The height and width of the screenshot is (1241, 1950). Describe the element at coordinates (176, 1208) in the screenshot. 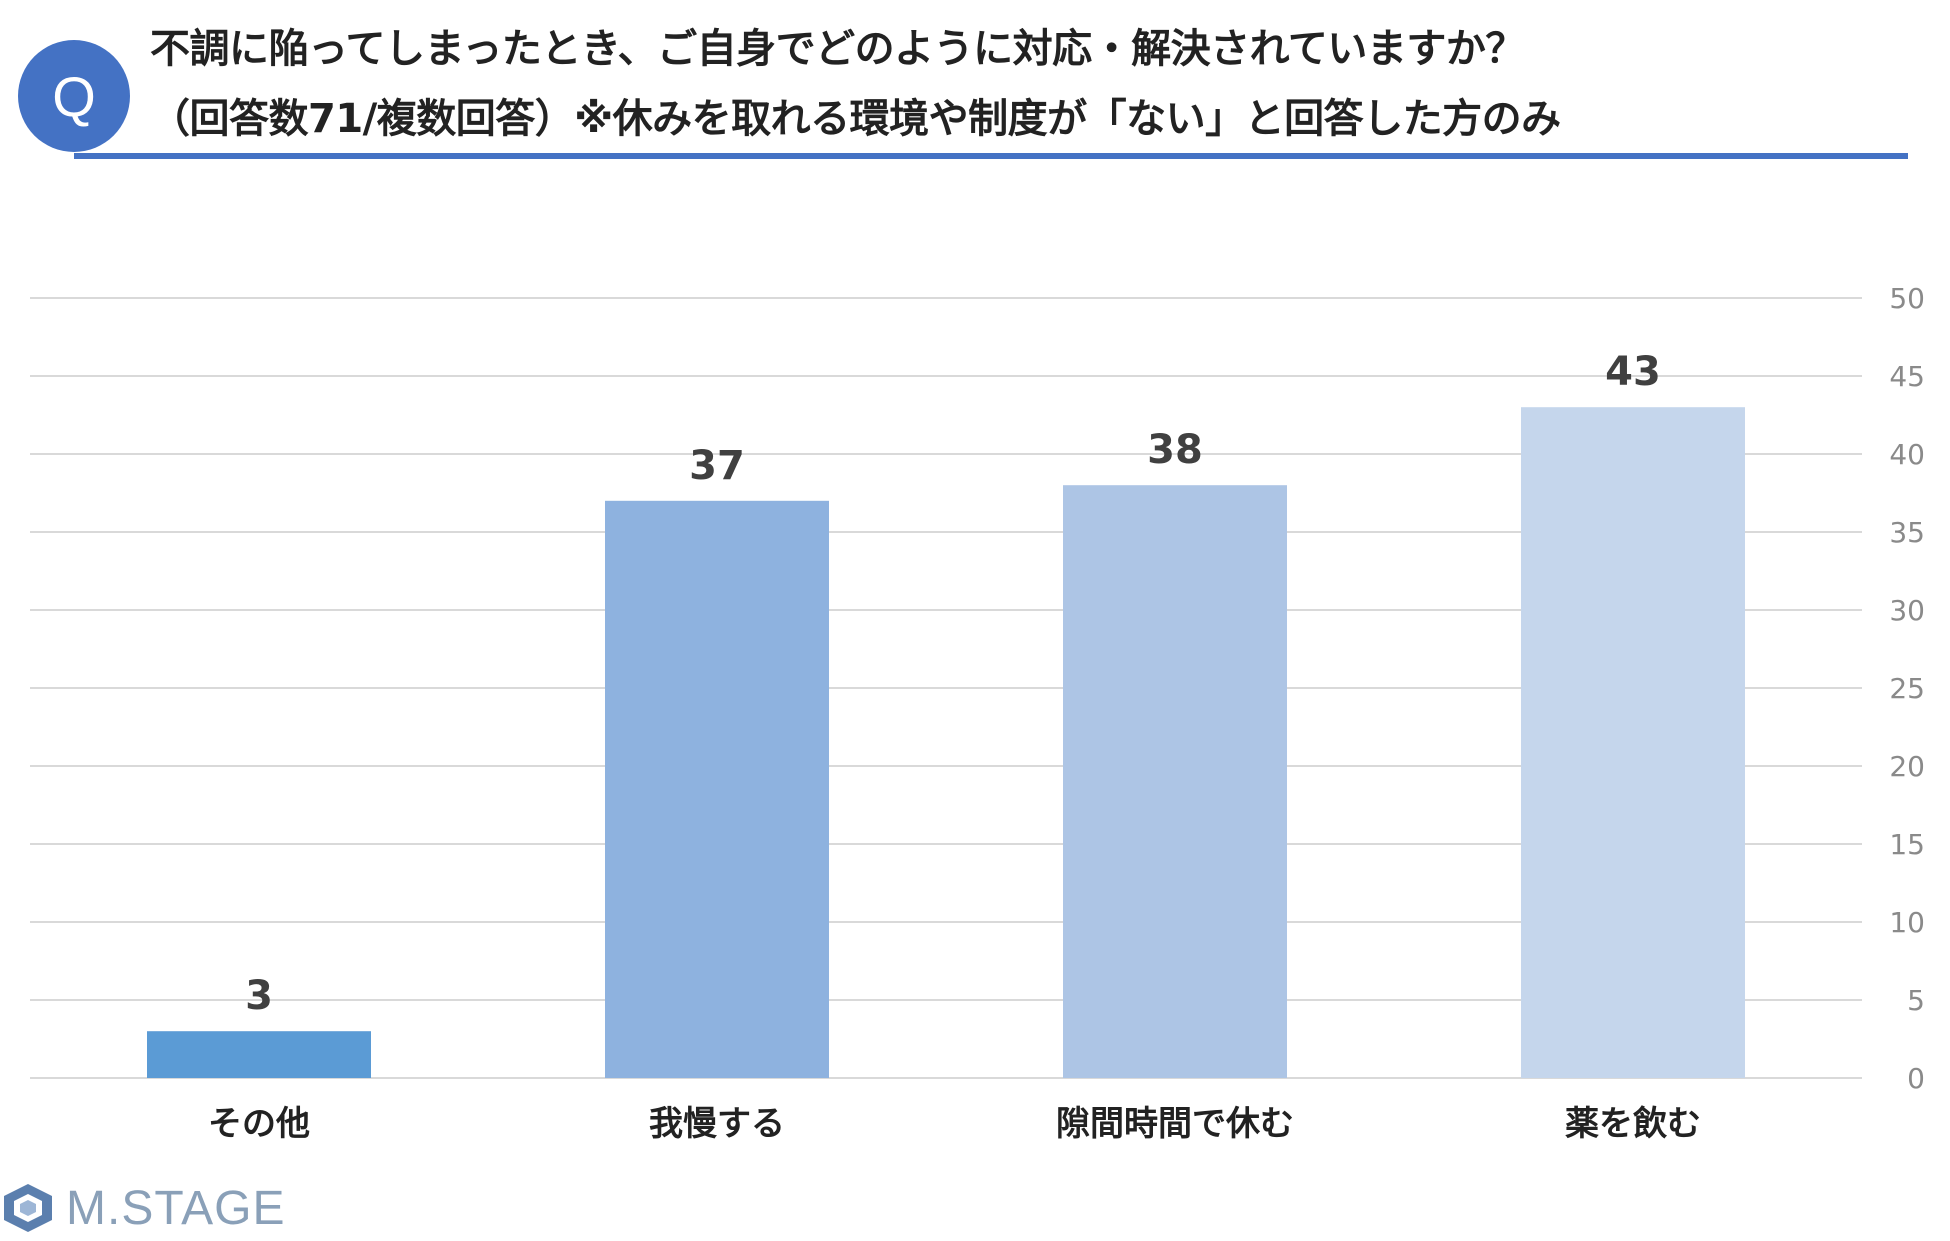

I see `brand-name: M.STAGE` at that location.